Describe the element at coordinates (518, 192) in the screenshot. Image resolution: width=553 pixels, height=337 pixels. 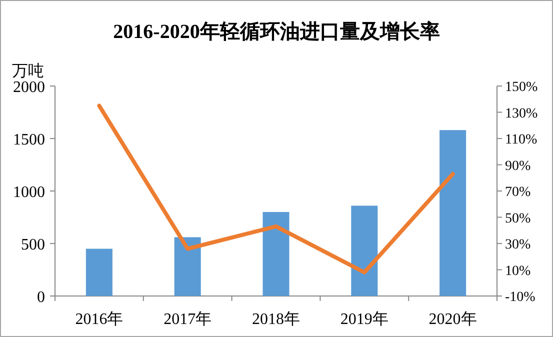
I see `y2-tick-label: 70%` at that location.